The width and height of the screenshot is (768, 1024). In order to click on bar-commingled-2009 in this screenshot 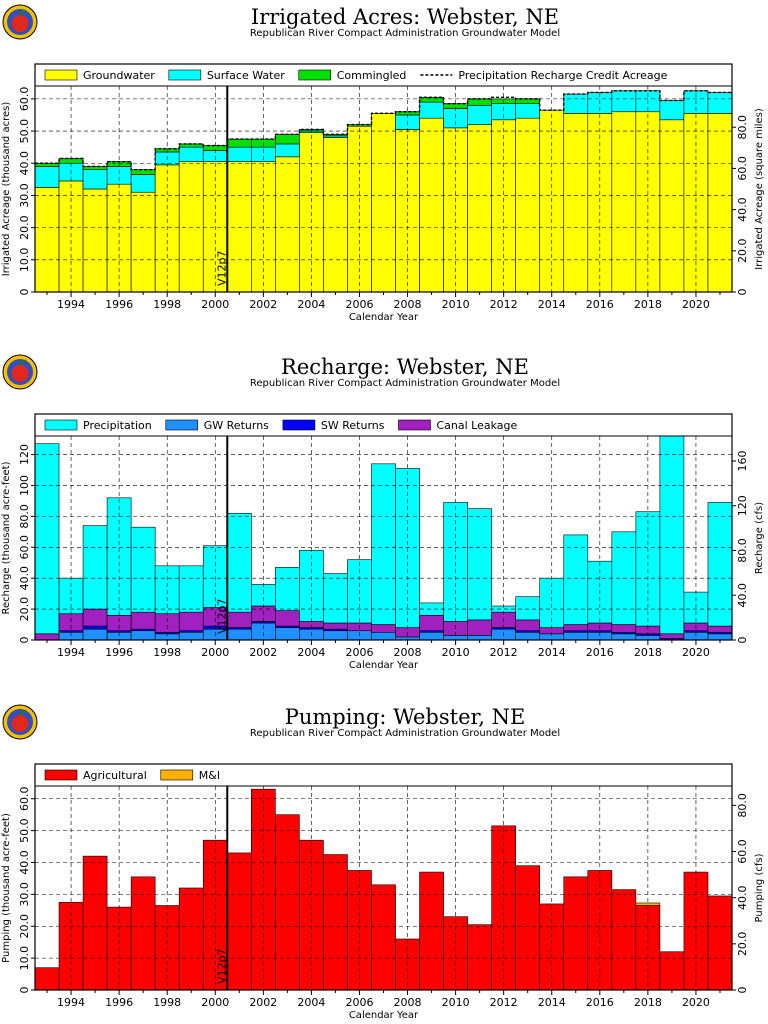, I will do `click(431, 99)`.